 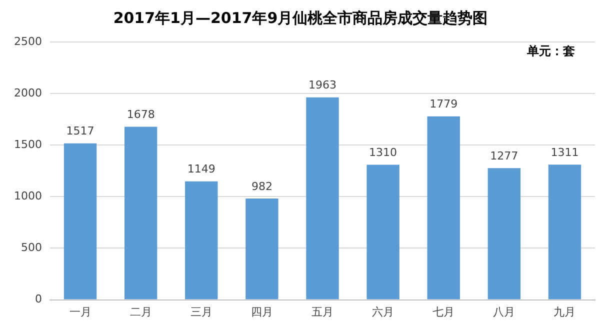 I want to click on data-label: 1779, so click(x=444, y=104).